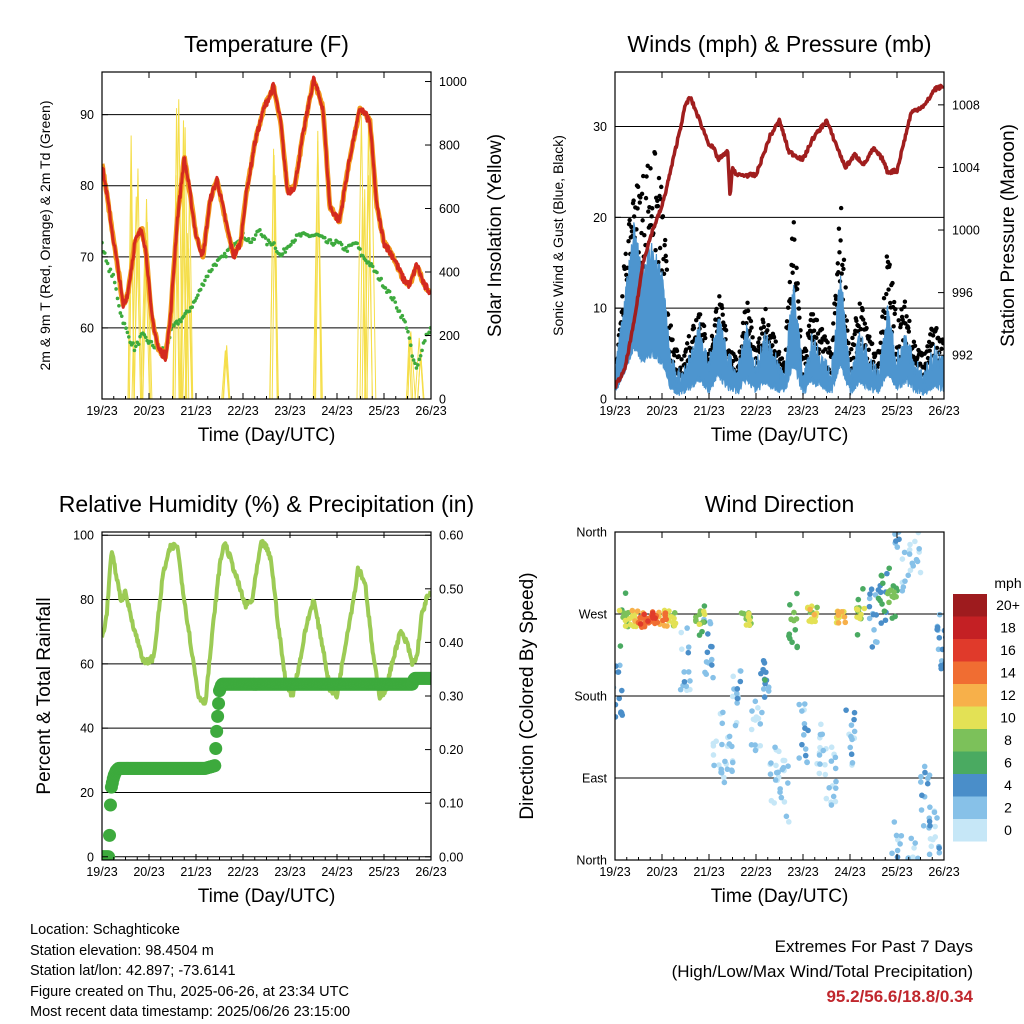 The image size is (1024, 1024). What do you see at coordinates (451, 697) in the screenshot?
I see `y2-tick-label: 0.30` at bounding box center [451, 697].